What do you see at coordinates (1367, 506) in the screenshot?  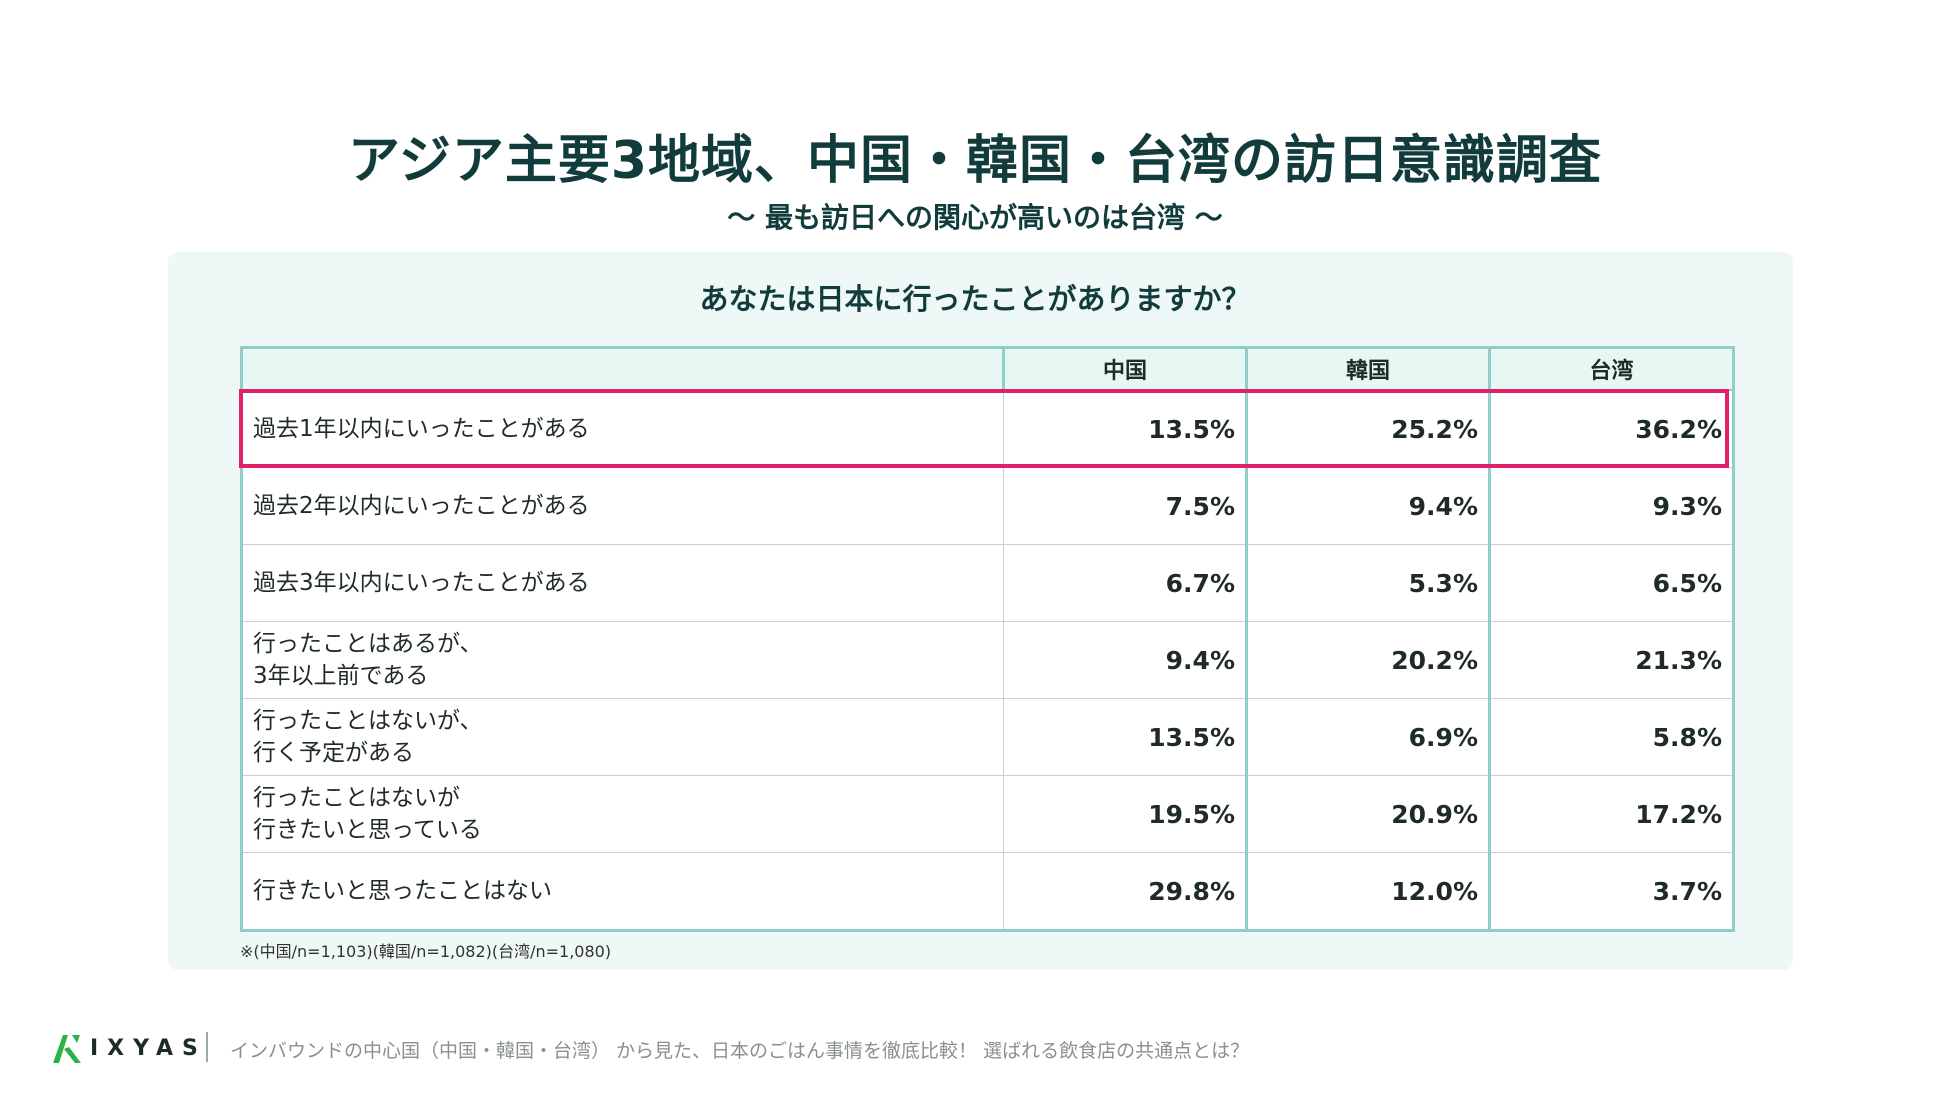 I see `value-korea: 9.4%` at bounding box center [1367, 506].